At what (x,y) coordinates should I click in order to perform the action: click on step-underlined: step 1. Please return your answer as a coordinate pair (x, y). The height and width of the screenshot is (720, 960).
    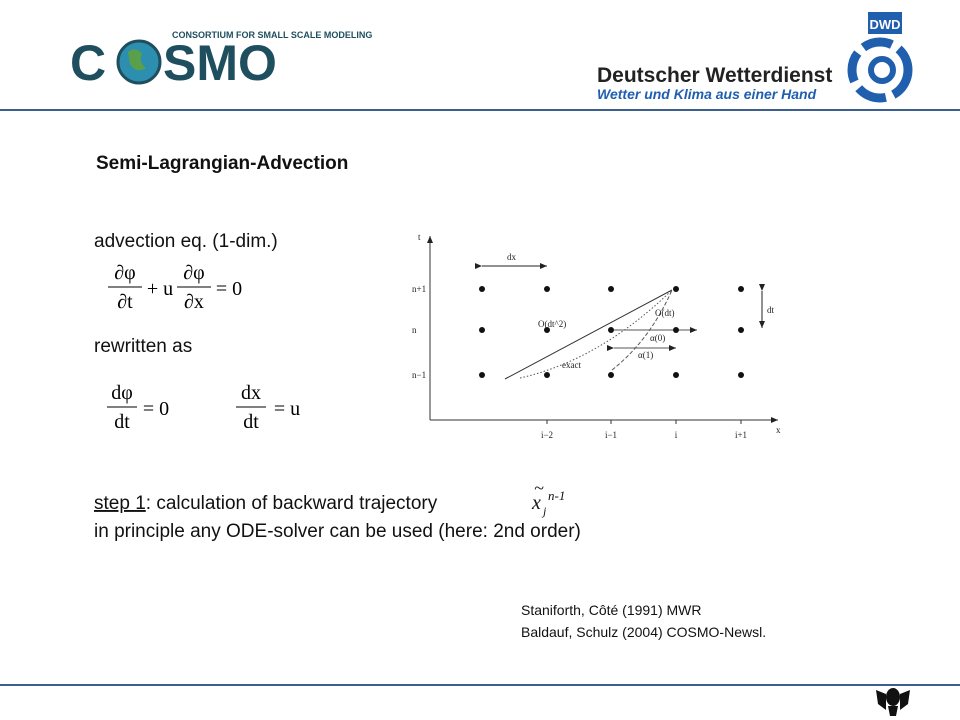
    Looking at the image, I should click on (120, 503).